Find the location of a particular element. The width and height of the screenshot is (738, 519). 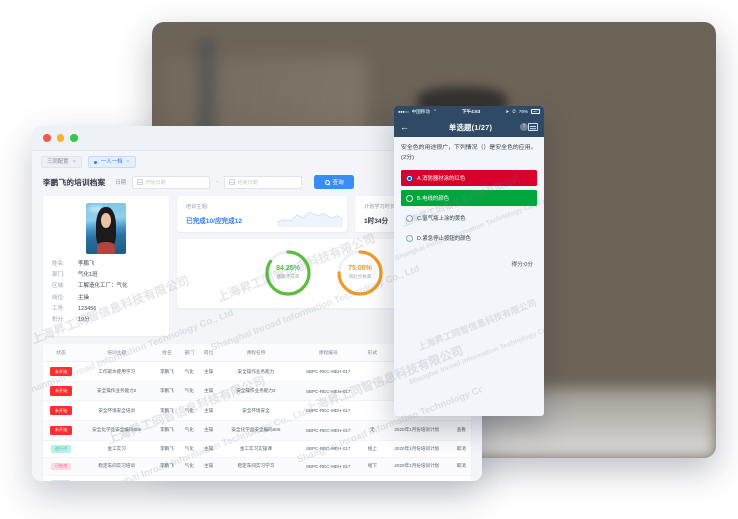

cell-topic: 安全化学品安全编码606 is located at coordinates (117, 430).